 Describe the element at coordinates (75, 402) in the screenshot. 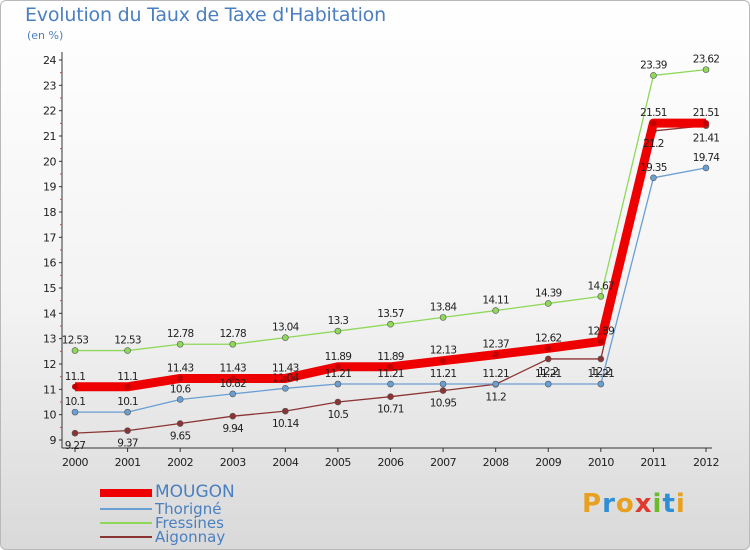

I see `data-label: 10.1` at that location.